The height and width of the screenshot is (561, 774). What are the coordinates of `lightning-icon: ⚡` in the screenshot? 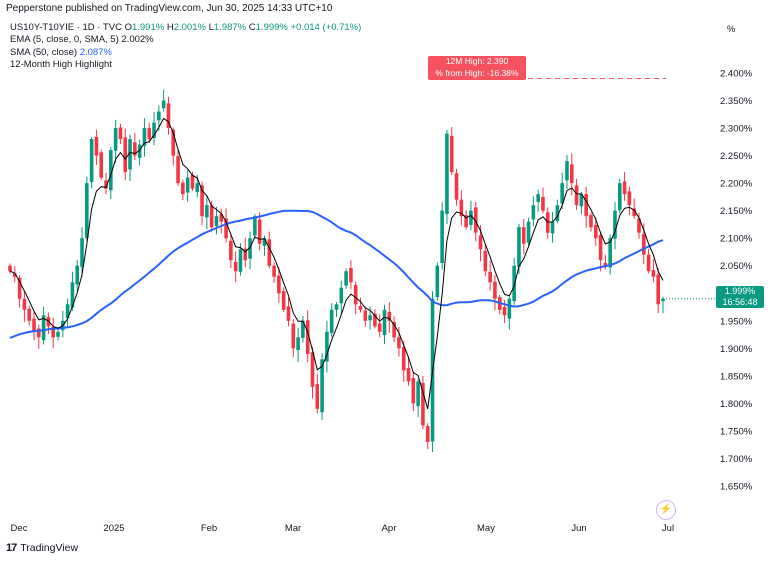 It's located at (666, 510).